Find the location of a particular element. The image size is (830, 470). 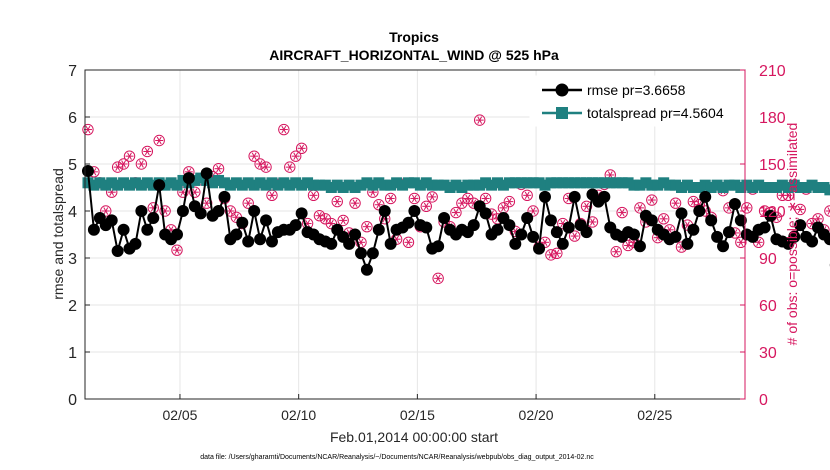

y-tick-label-left: 3 is located at coordinates (72, 259).